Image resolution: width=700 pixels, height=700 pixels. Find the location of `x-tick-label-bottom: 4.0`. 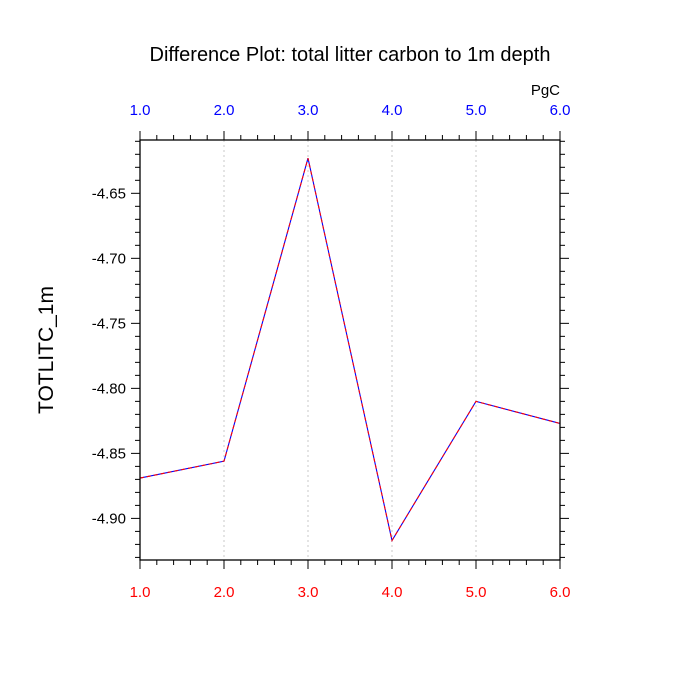

x-tick-label-bottom: 4.0 is located at coordinates (392, 592).